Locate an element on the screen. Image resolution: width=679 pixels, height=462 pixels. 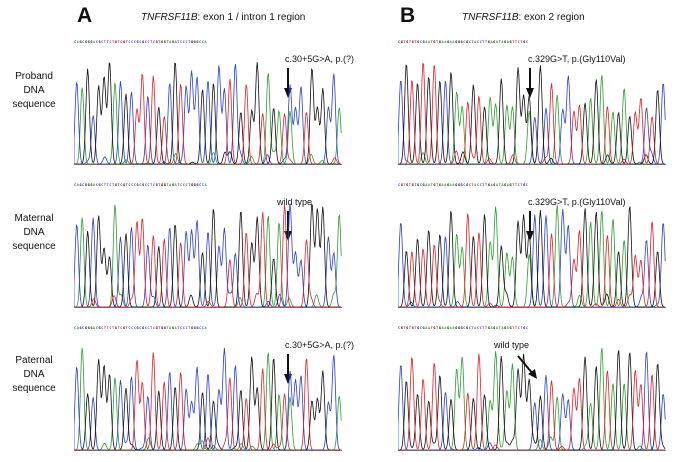
trace-line-A is located at coordinates (208, 399).